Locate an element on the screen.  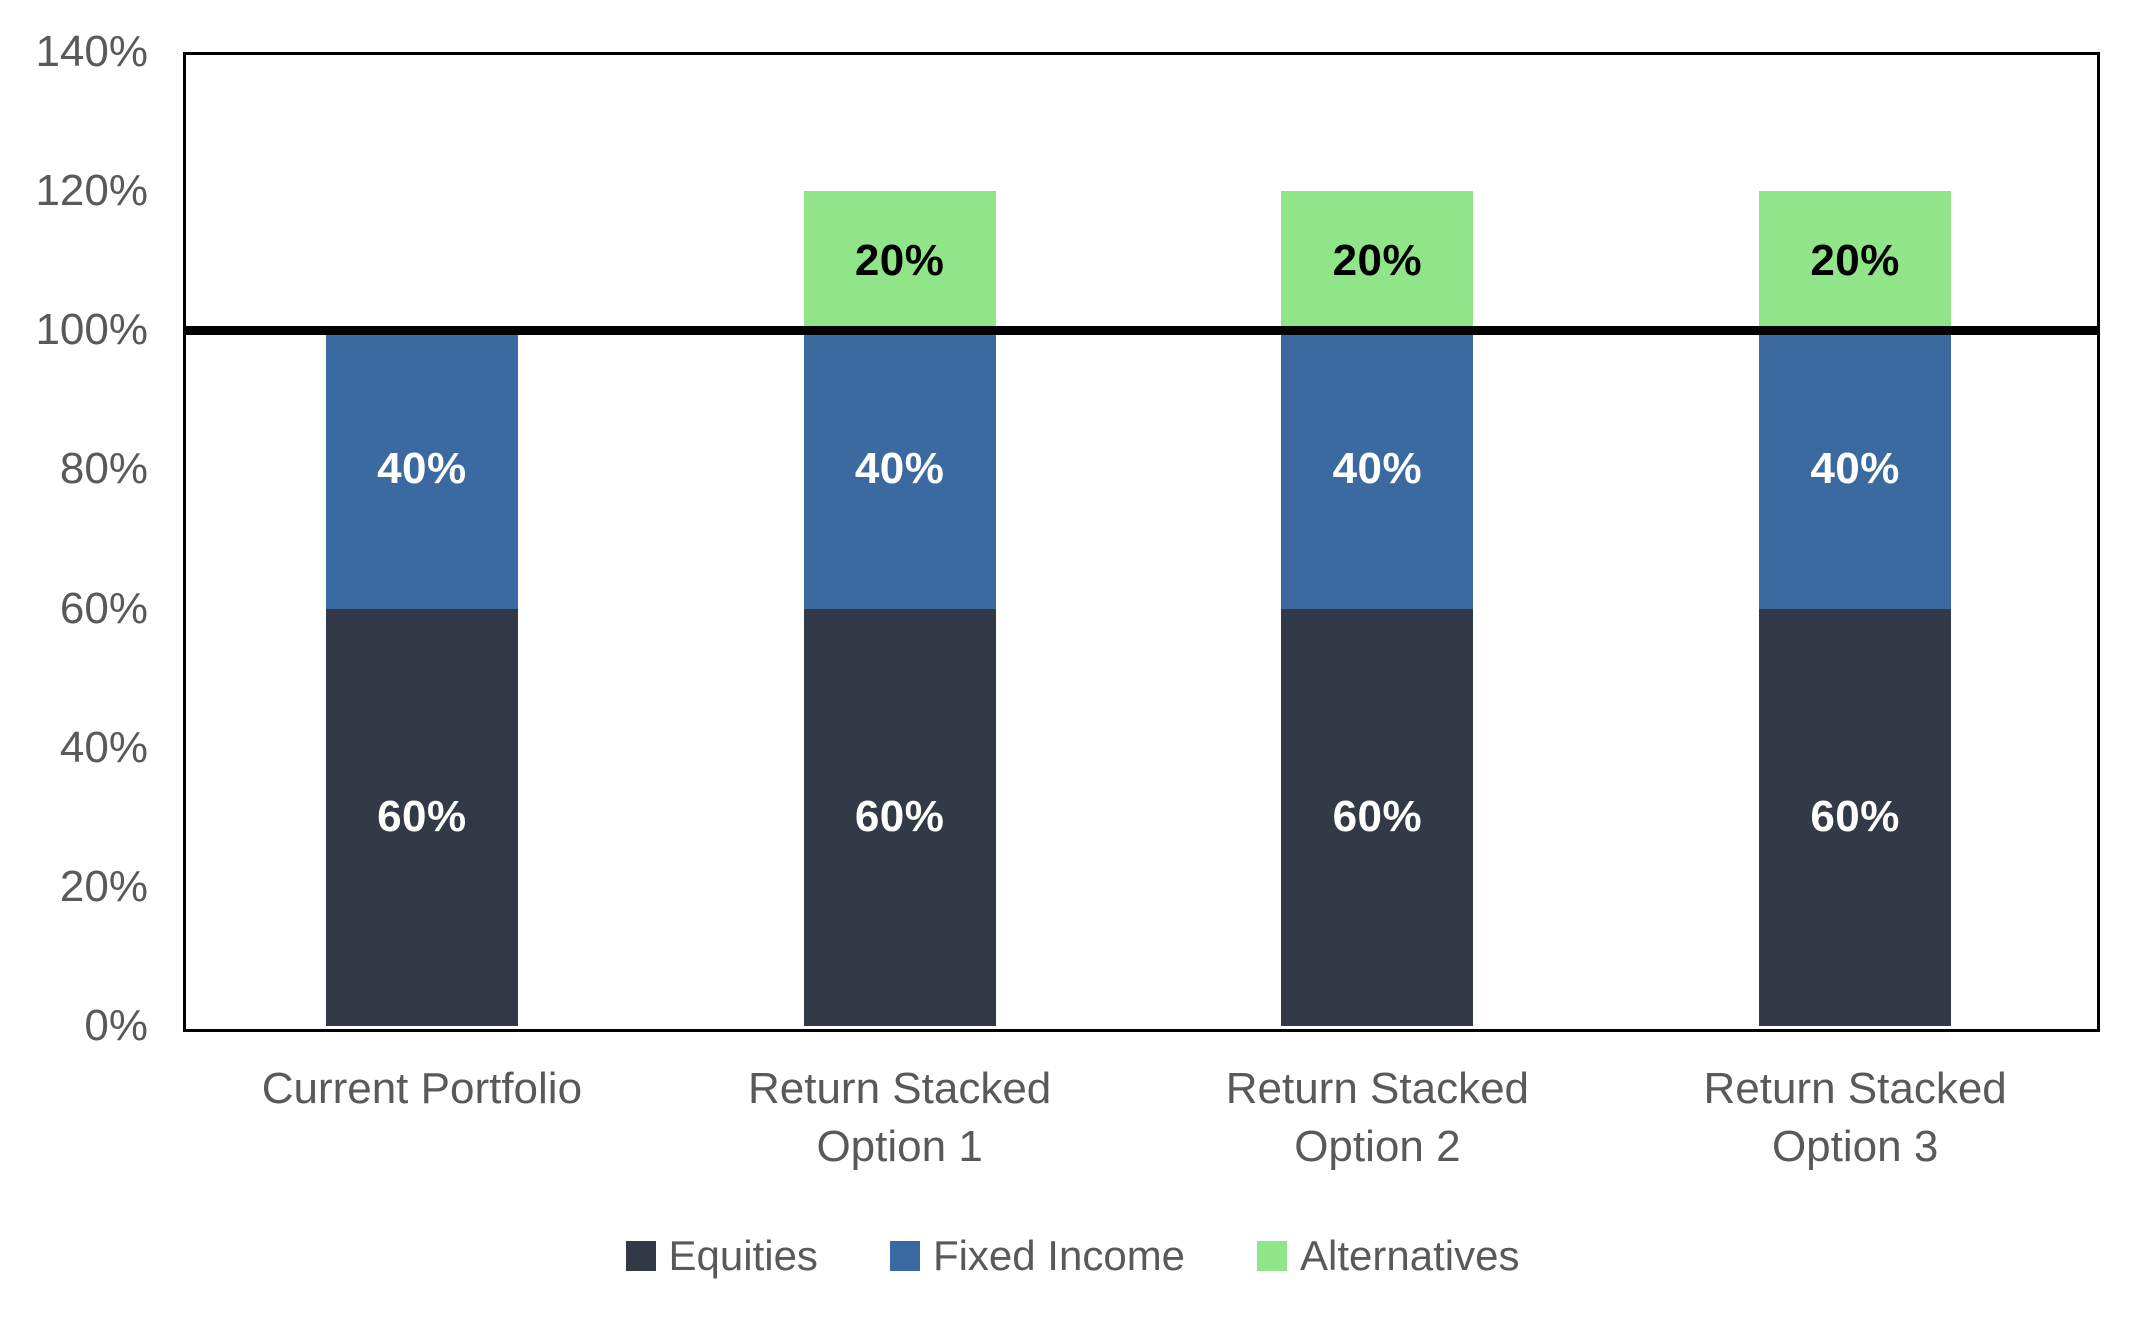
y-tick-label-60pct: 60% is located at coordinates (103, 608).